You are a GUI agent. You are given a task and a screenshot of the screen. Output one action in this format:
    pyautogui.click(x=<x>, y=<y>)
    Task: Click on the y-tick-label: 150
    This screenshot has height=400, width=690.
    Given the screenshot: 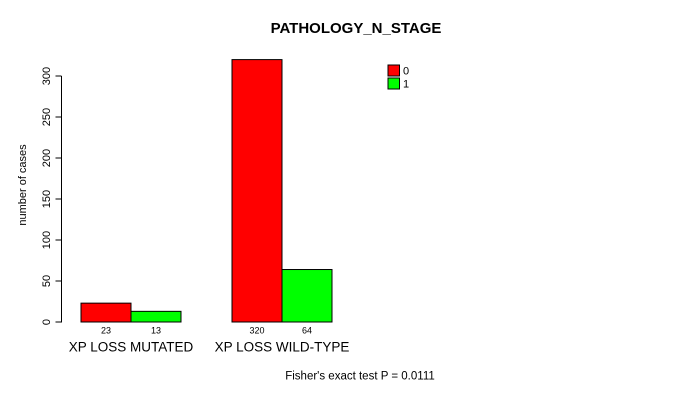 What is the action you would take?
    pyautogui.click(x=47, y=199)
    